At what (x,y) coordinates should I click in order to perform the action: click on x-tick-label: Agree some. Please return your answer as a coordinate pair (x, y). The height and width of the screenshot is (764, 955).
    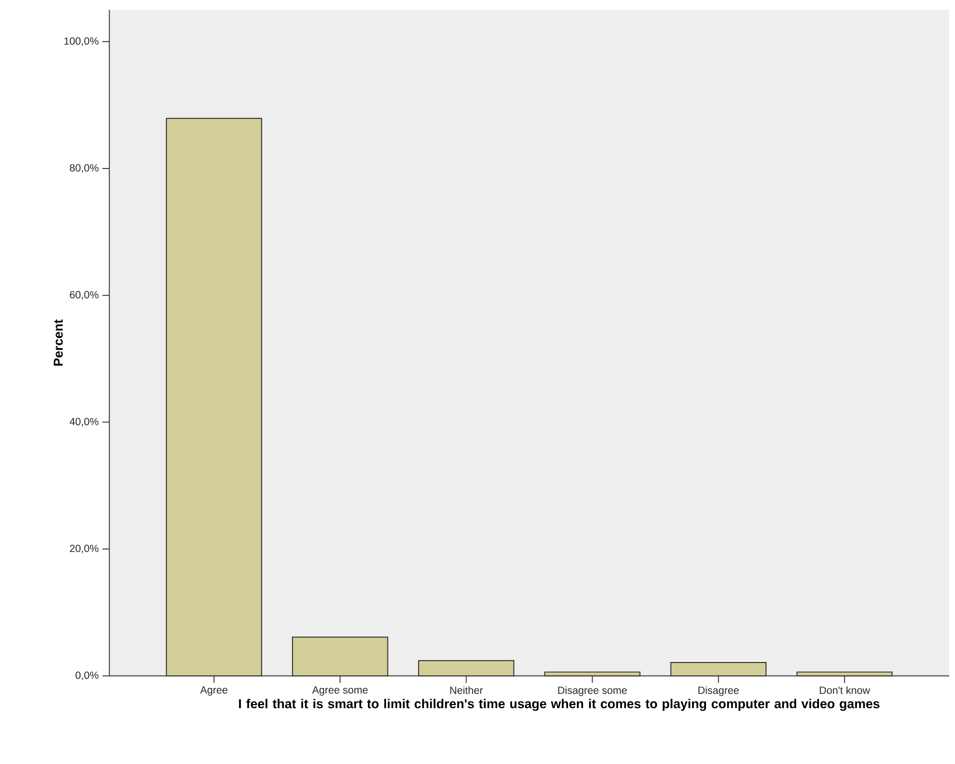
    Looking at the image, I should click on (340, 691).